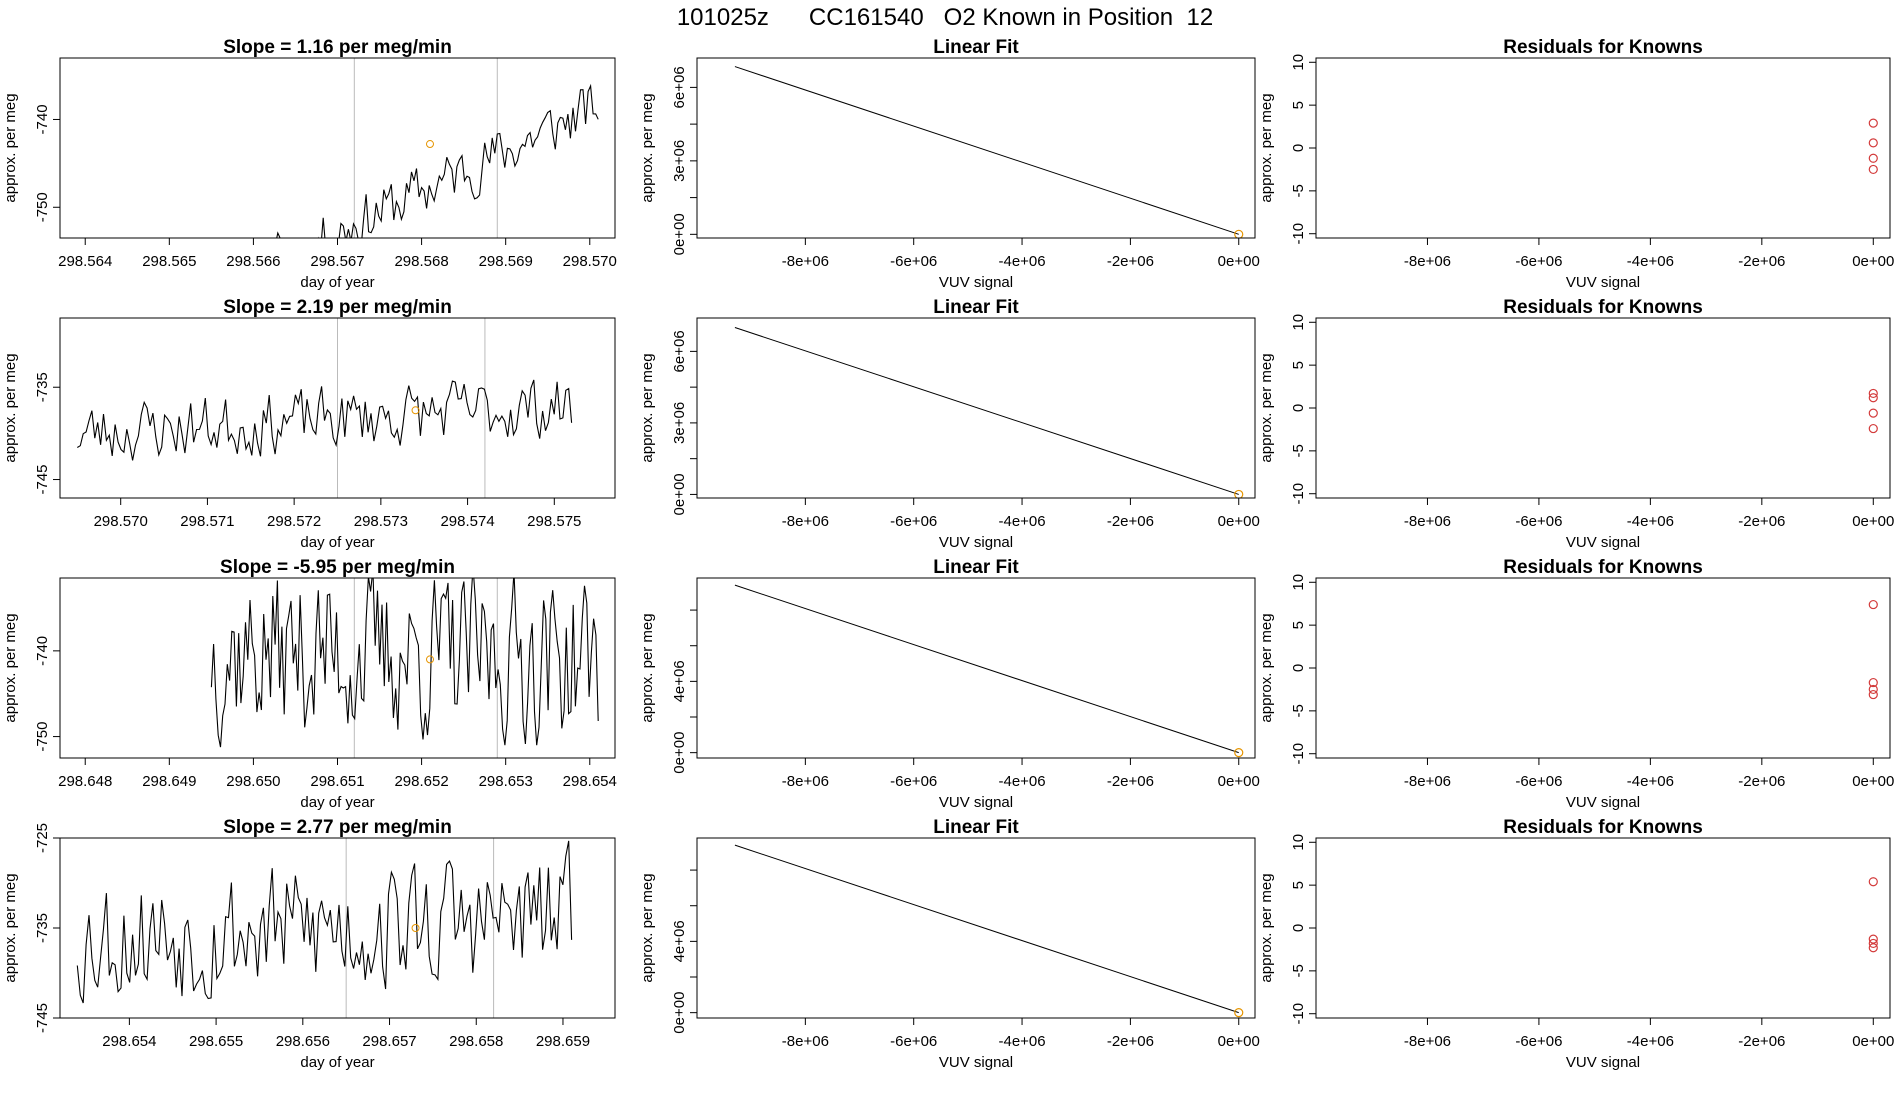 The image size is (1900, 1100). I want to click on x-tick-label: 298.652, so click(421, 781).